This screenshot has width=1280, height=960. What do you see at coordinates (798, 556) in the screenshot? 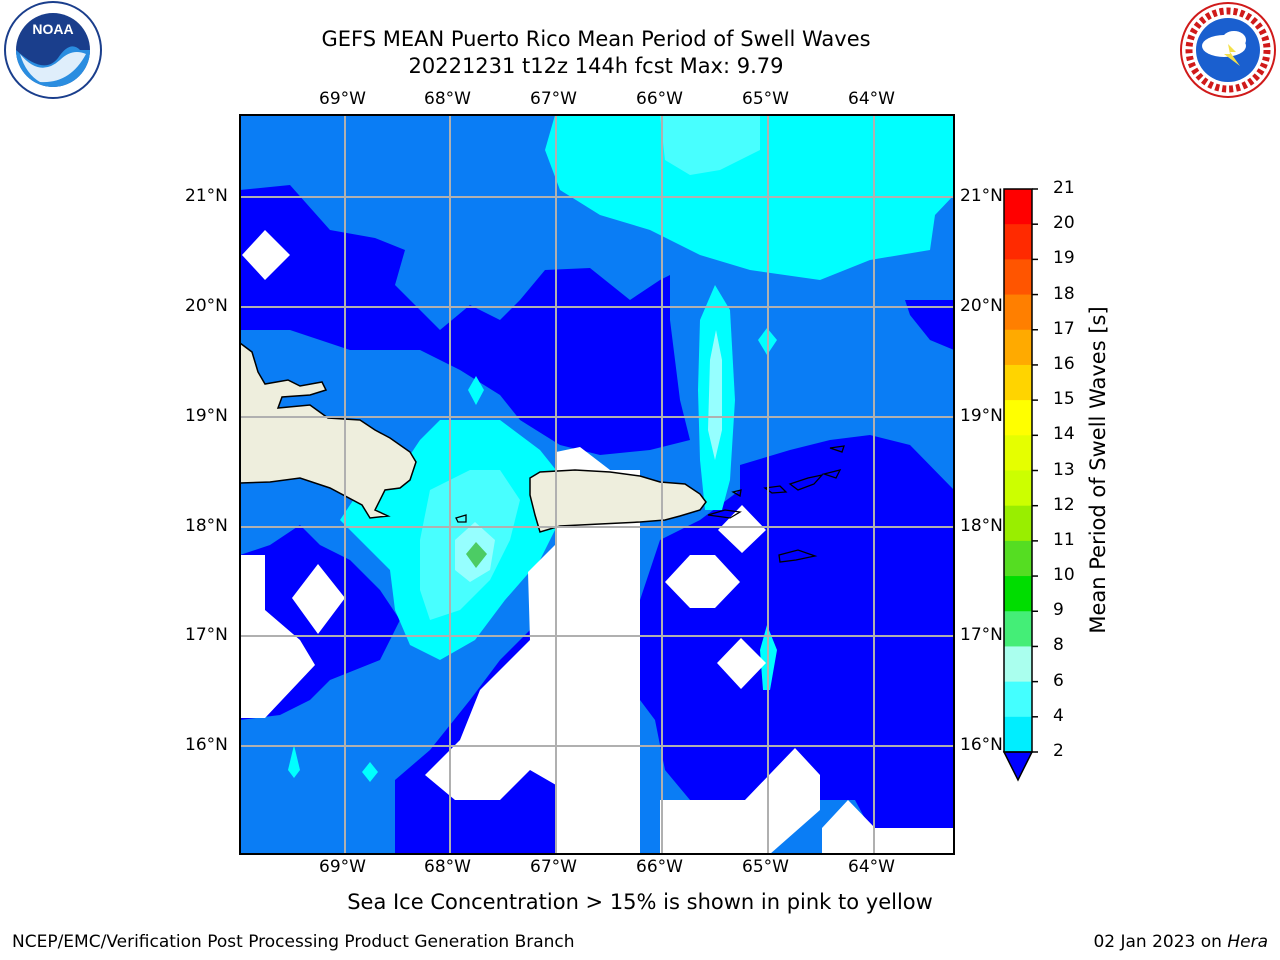
I see `land-st-croix` at bounding box center [798, 556].